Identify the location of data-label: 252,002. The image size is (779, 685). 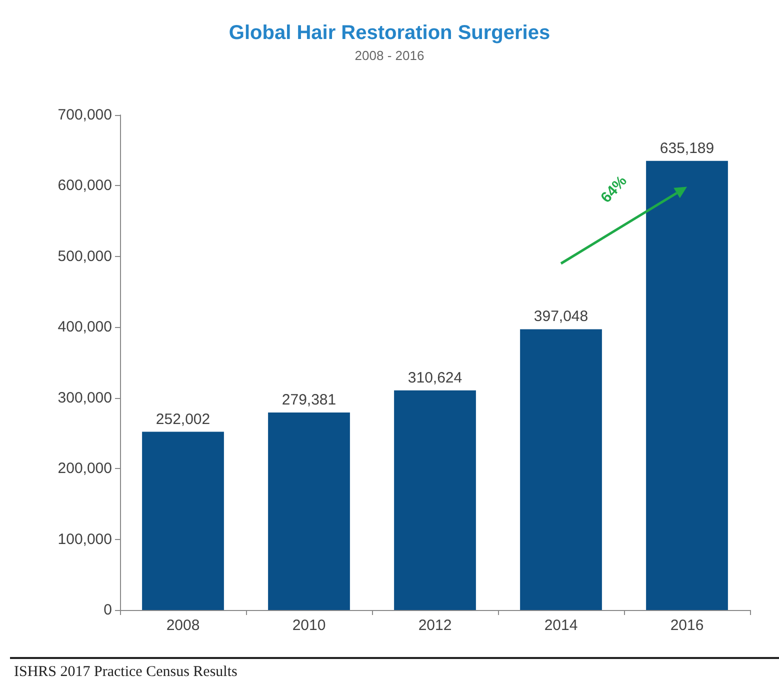
(183, 419).